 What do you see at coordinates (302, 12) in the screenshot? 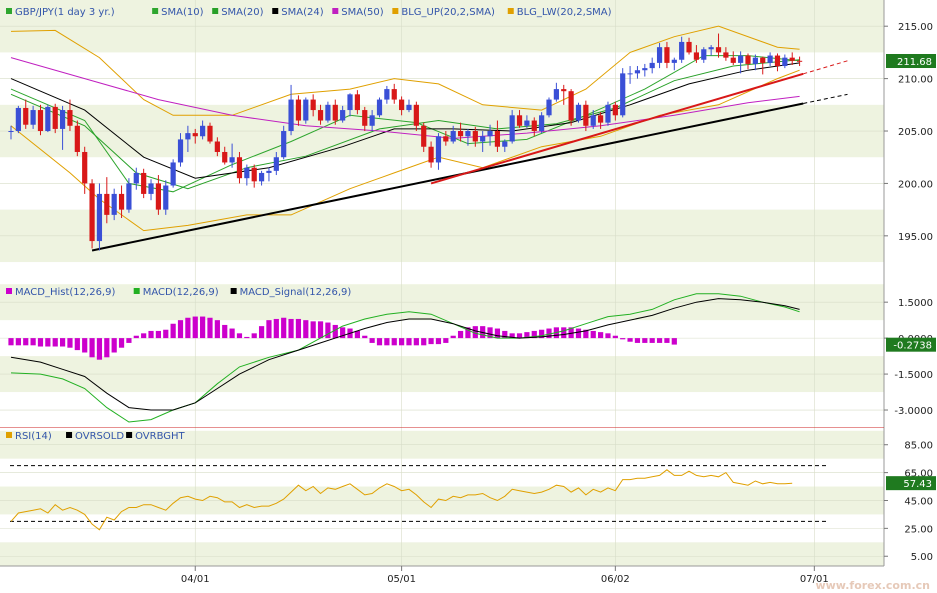
I see `legend-label-3: SMA(24)` at bounding box center [302, 12].